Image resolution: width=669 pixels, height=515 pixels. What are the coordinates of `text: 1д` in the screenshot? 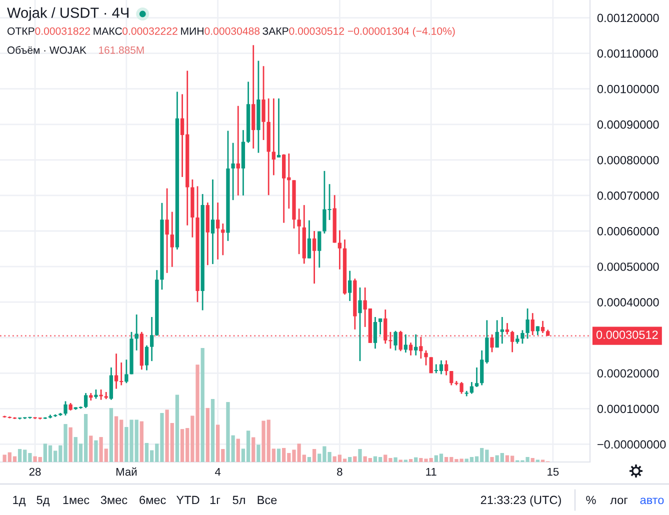 It's located at (19, 501).